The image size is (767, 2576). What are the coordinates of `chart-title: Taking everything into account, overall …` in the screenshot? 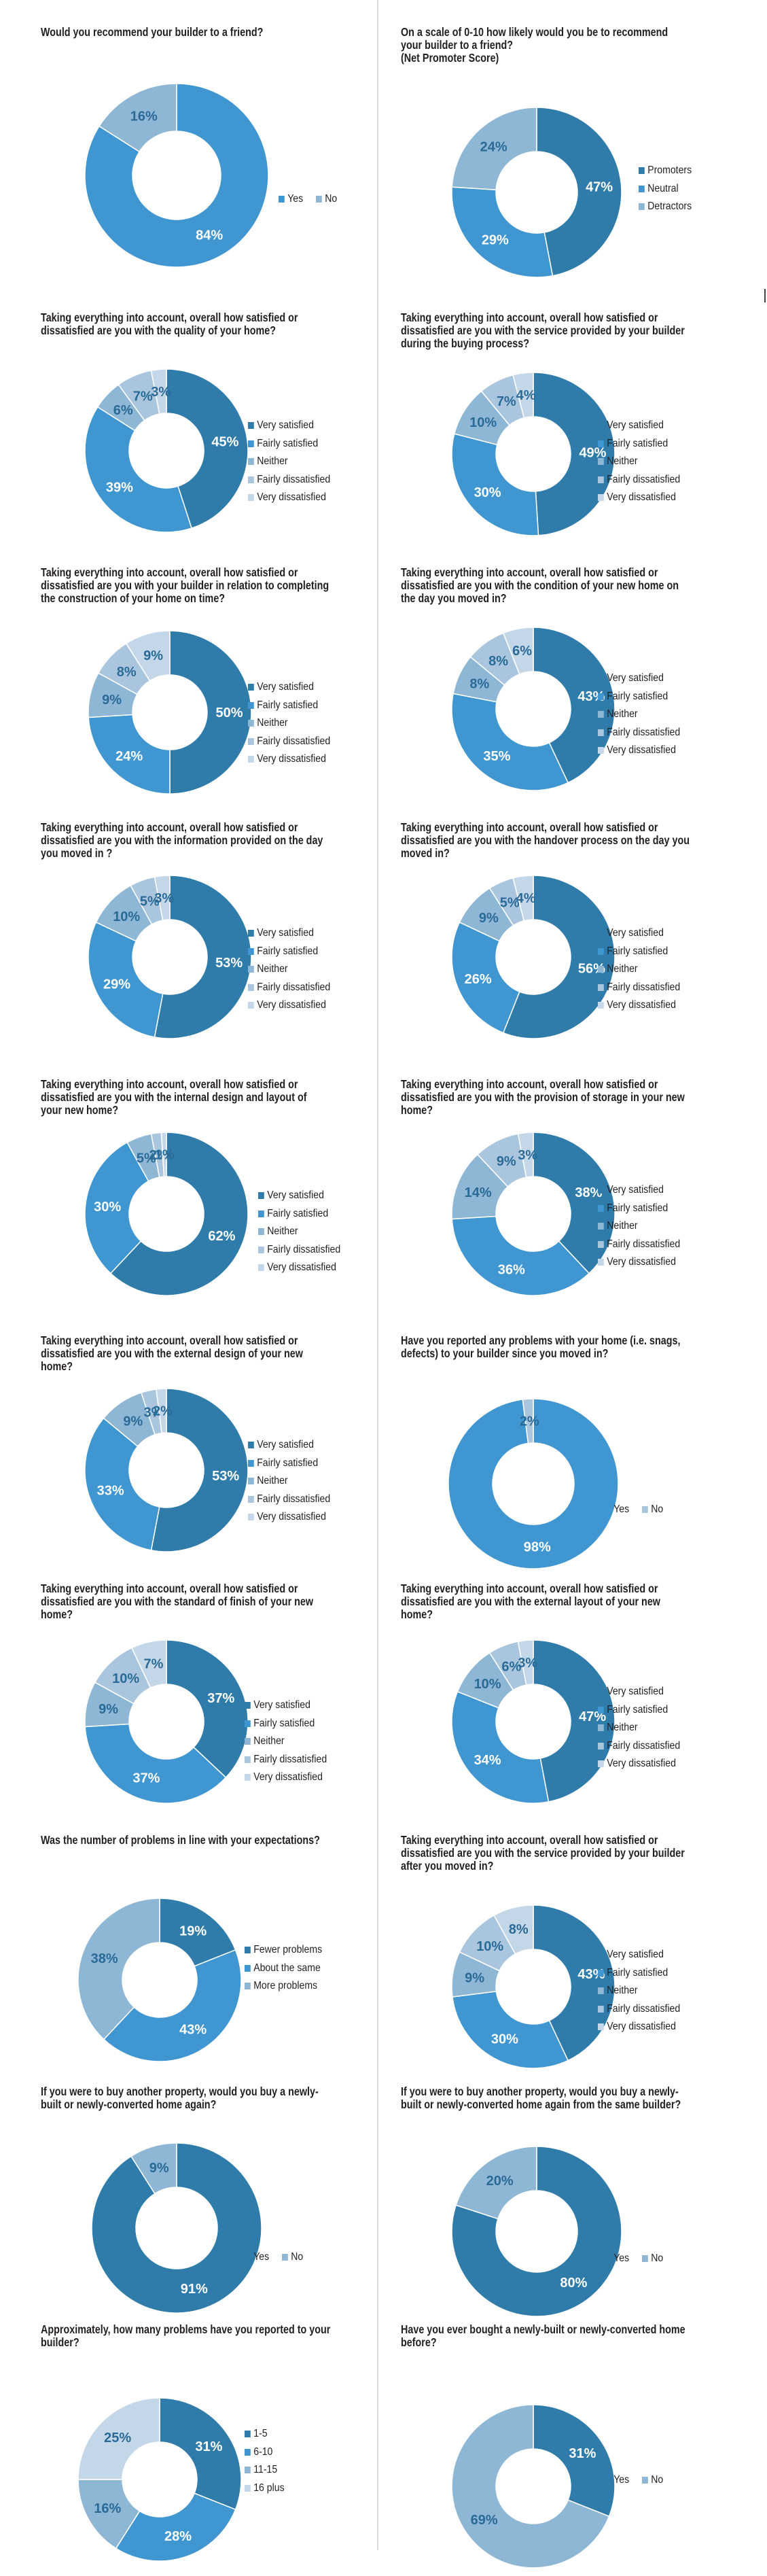 It's located at (530, 1601).